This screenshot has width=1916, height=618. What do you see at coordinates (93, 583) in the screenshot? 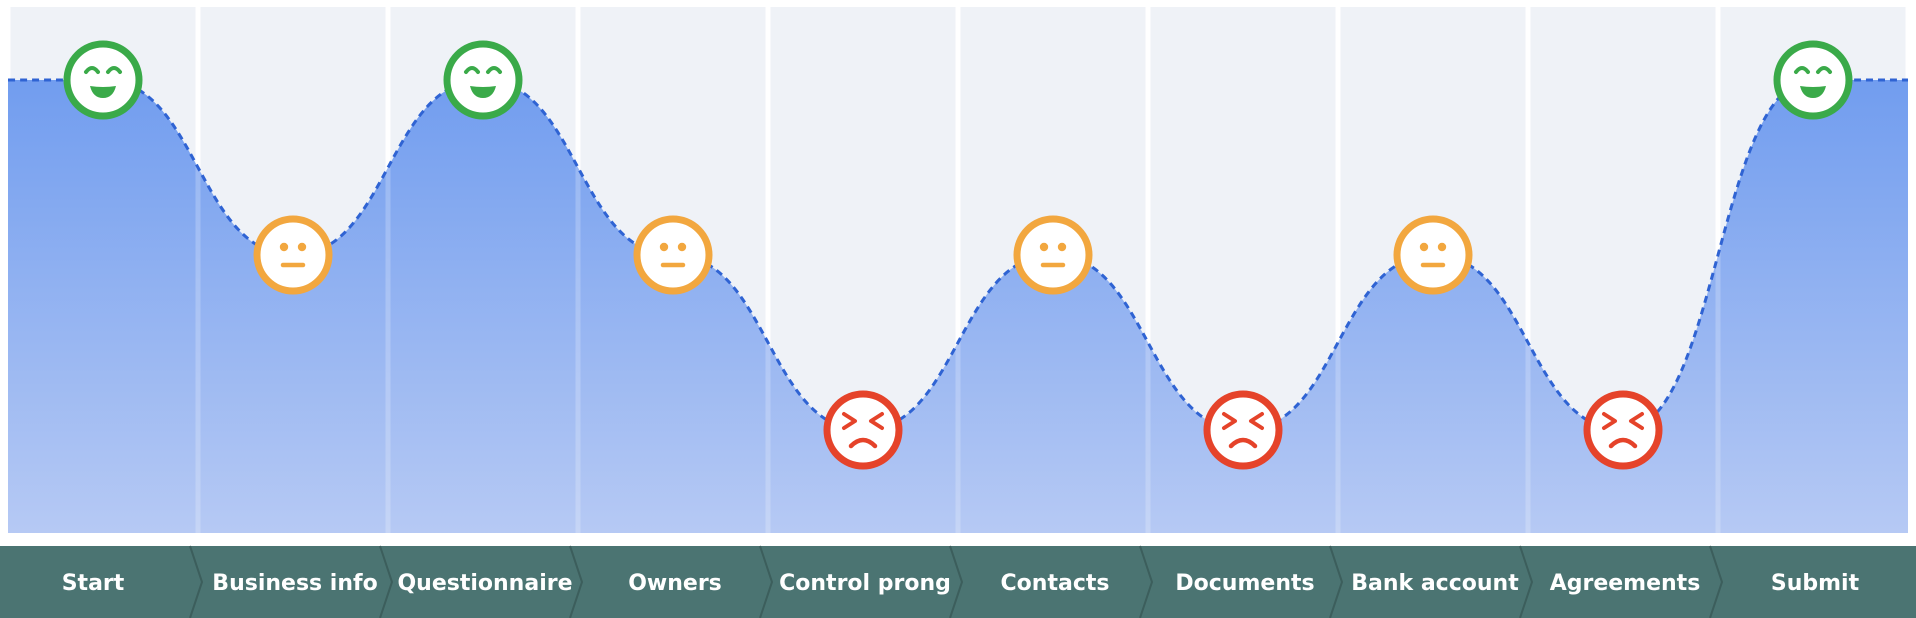
I see `step-label: Start` at bounding box center [93, 583].